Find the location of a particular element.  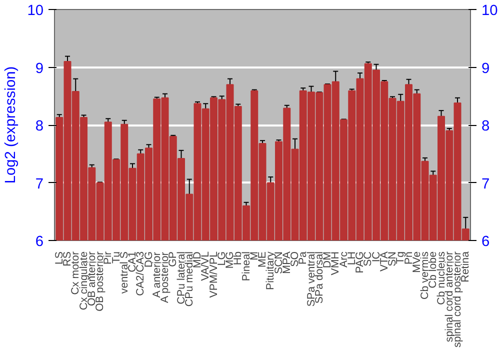

x-tick-label: OB posterior is located at coordinates (100, 281).